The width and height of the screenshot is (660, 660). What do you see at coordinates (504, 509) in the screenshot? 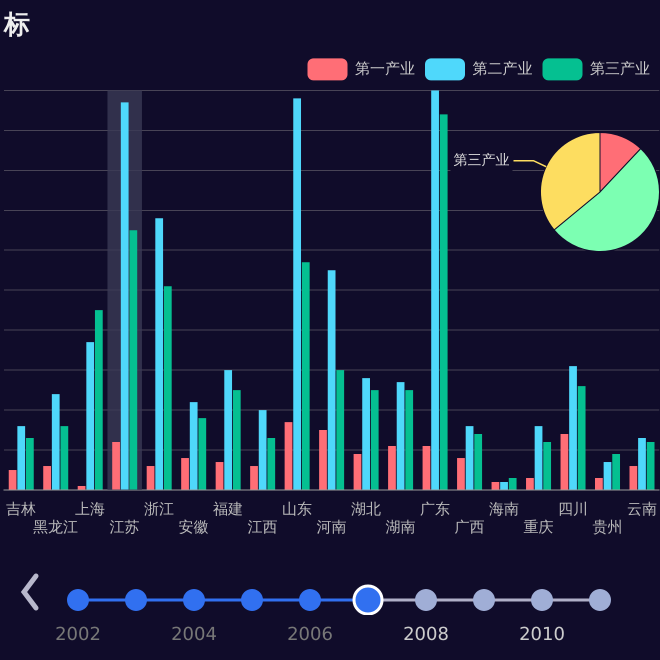
I see `x-tick-label: 海南` at bounding box center [504, 509].